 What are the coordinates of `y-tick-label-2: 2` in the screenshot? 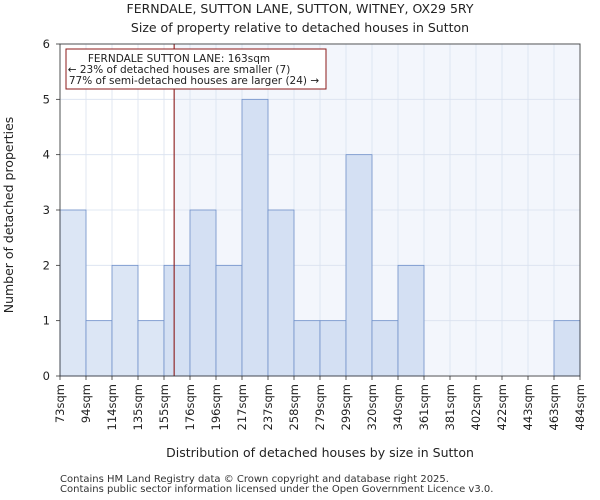 It's located at (46, 265).